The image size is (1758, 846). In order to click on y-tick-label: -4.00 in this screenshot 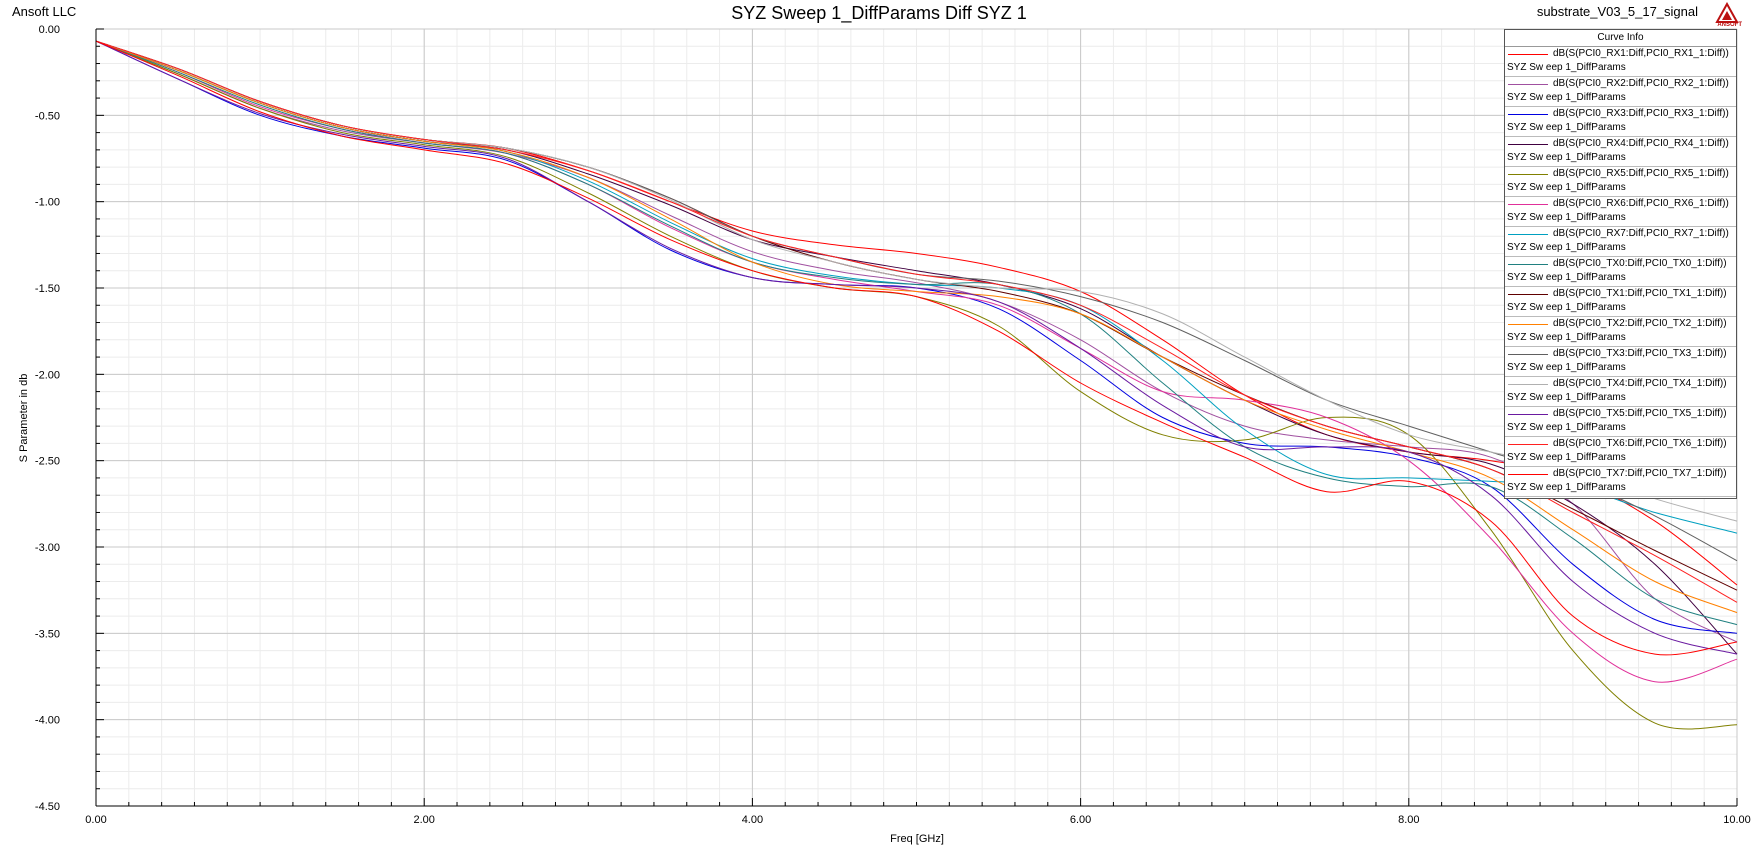, I will do `click(47, 721)`.